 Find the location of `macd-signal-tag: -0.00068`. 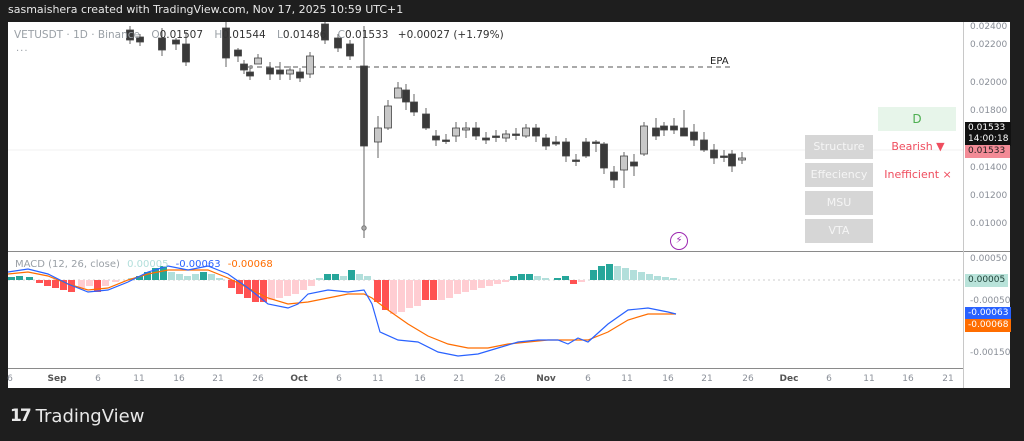

macd-signal-tag: -0.00068 is located at coordinates (988, 325).